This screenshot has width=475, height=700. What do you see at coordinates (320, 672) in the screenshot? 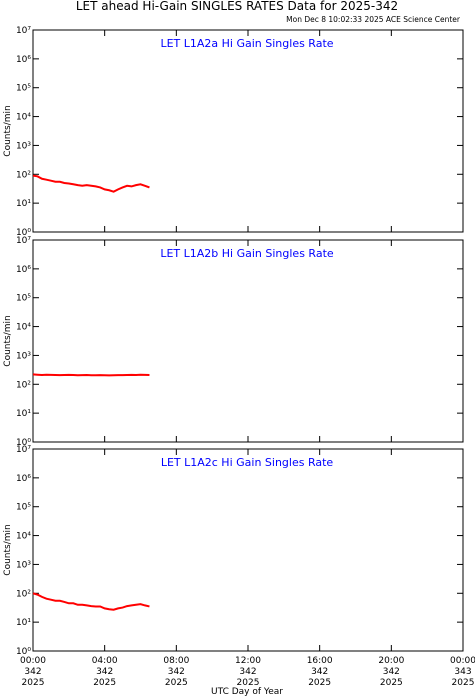
I see `x-tick-label: 16:00 342 2025` at bounding box center [320, 672].